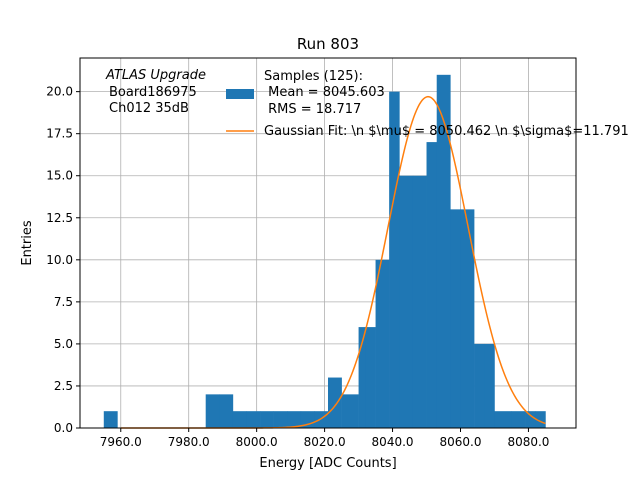  Describe the element at coordinates (460, 442) in the screenshot. I see `x-tick-label-5: 8060.0` at that location.